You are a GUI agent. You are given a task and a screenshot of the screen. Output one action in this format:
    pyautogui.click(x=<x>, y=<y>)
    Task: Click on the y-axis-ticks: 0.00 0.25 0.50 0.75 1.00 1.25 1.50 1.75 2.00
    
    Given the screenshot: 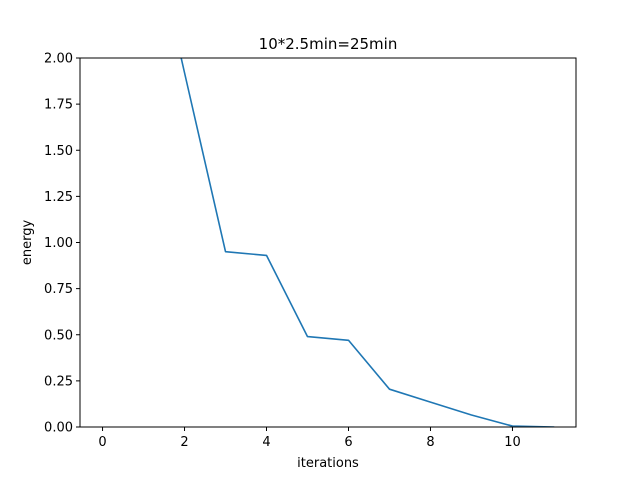 What is the action you would take?
    pyautogui.click(x=62, y=244)
    